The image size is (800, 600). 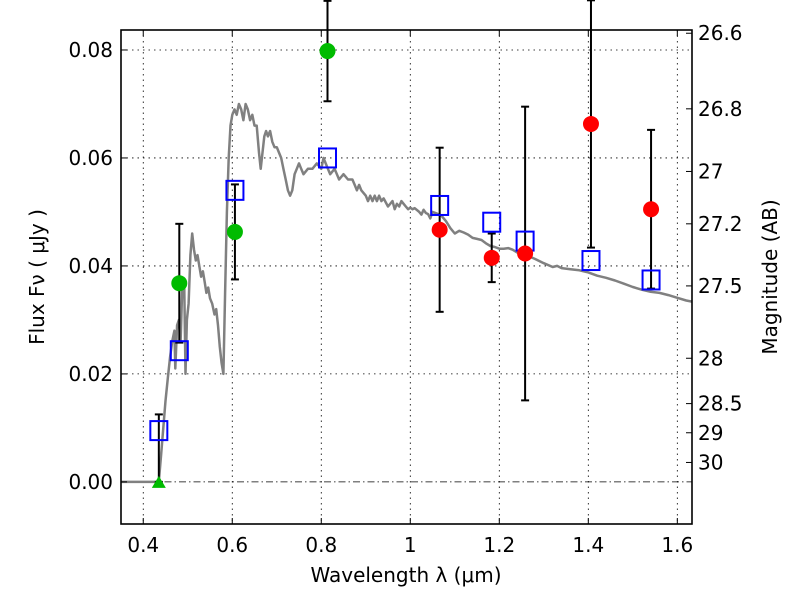 What do you see at coordinates (720, 224) in the screenshot?
I see `y2-tick-label: 27.2` at bounding box center [720, 224].